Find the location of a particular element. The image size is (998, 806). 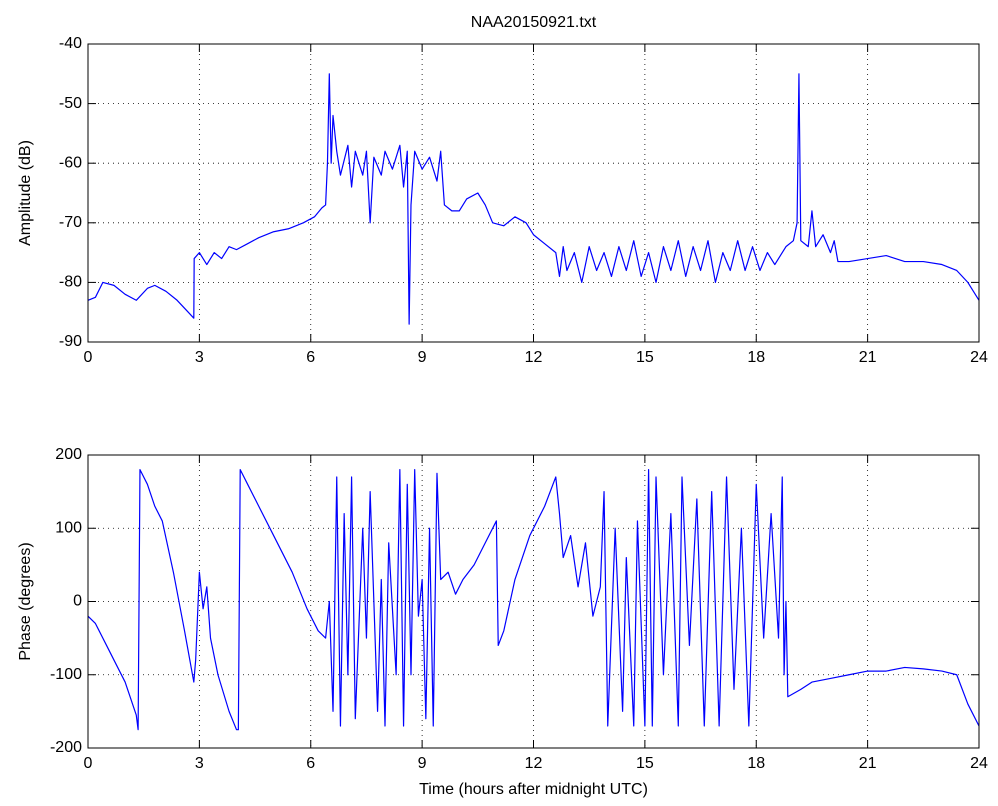

y-tick-label: 100 is located at coordinates (68, 527).